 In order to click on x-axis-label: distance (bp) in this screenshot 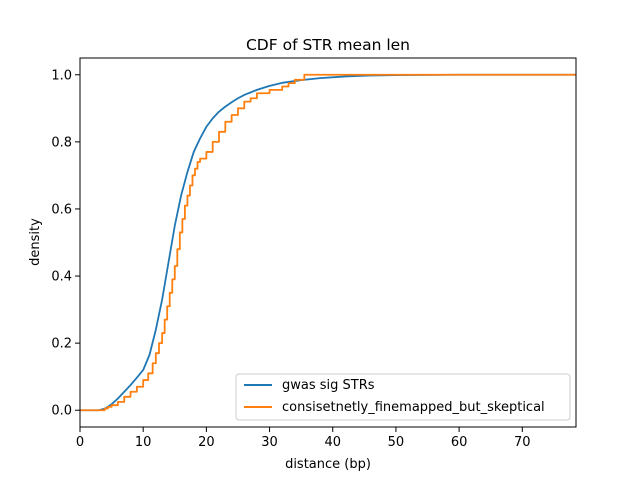, I will do `click(328, 464)`.